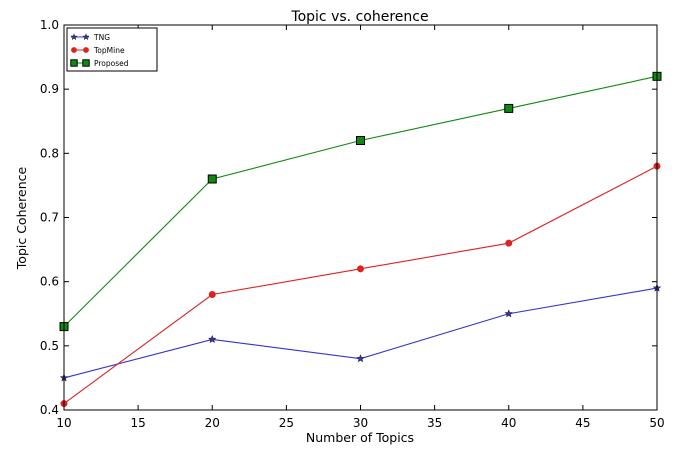 The height and width of the screenshot is (449, 683). I want to click on x-tick-label: 45, so click(582, 423).